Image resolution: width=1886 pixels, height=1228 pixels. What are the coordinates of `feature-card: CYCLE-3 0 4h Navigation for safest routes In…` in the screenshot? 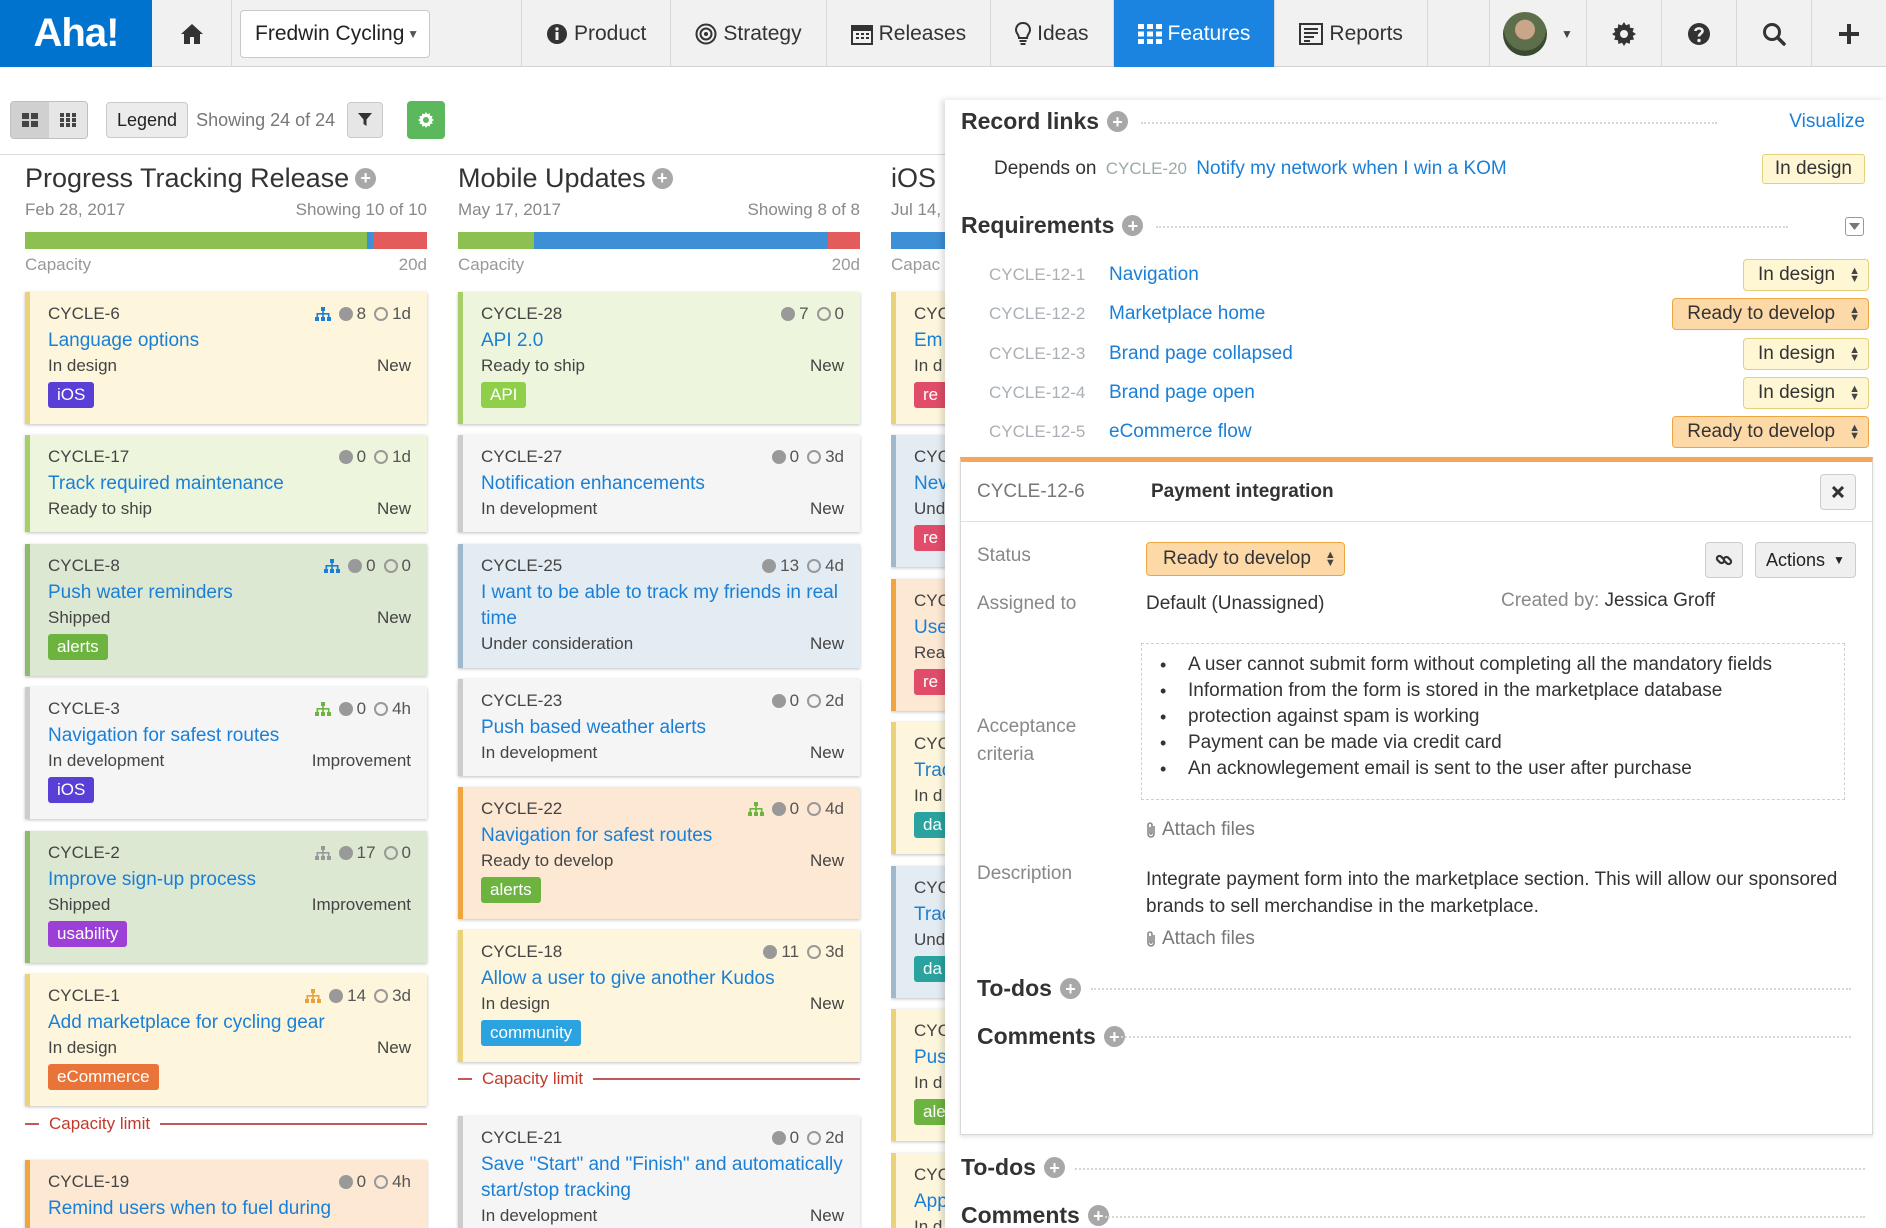 It's located at (226, 753).